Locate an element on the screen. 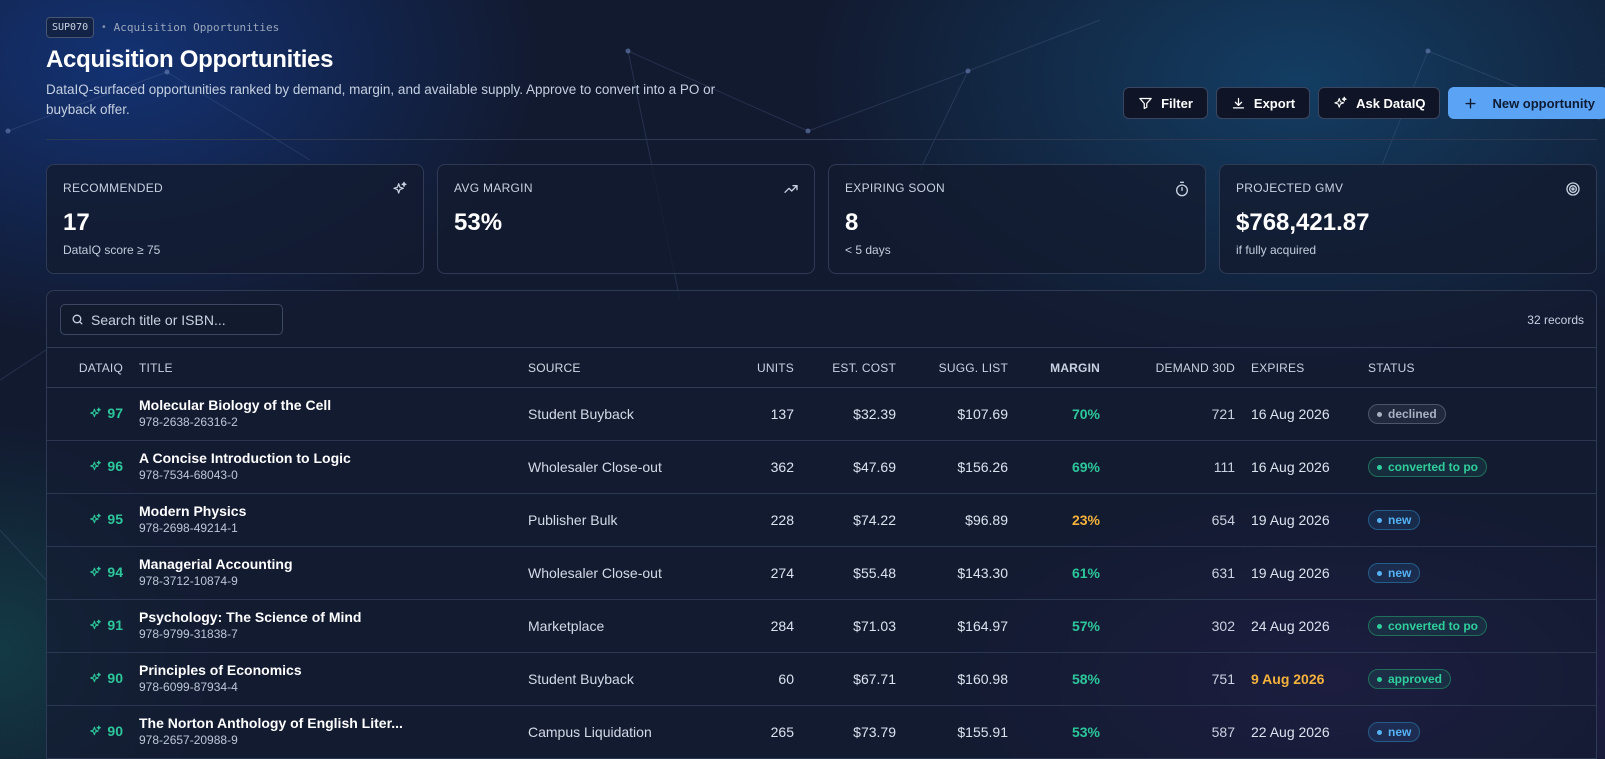  download-icon is located at coordinates (1238, 102).